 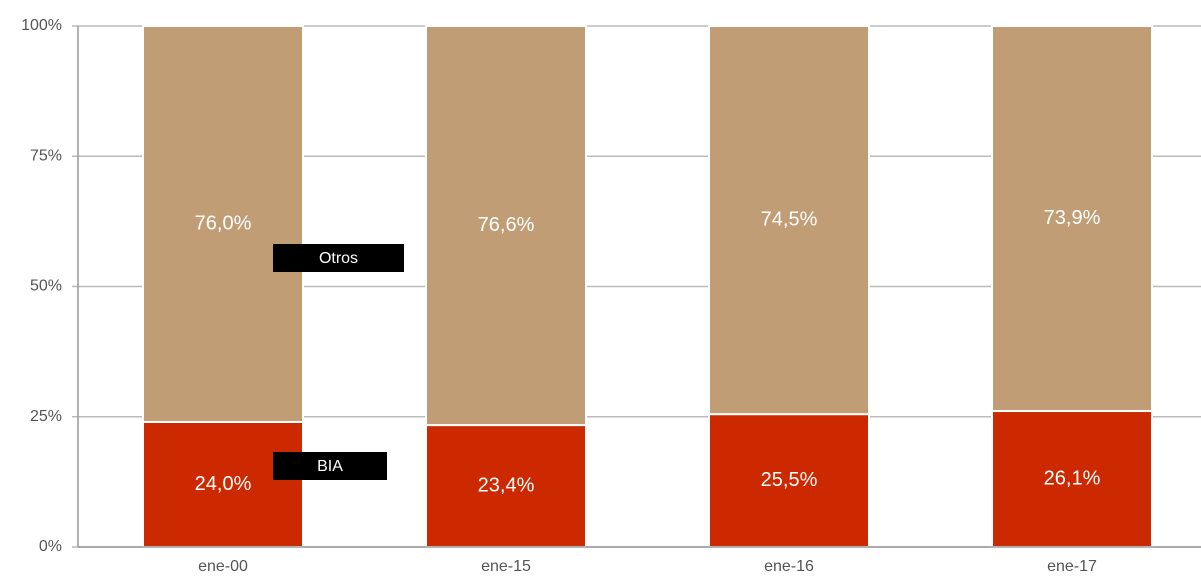 I want to click on y-tick-label: 75%, so click(x=46, y=155).